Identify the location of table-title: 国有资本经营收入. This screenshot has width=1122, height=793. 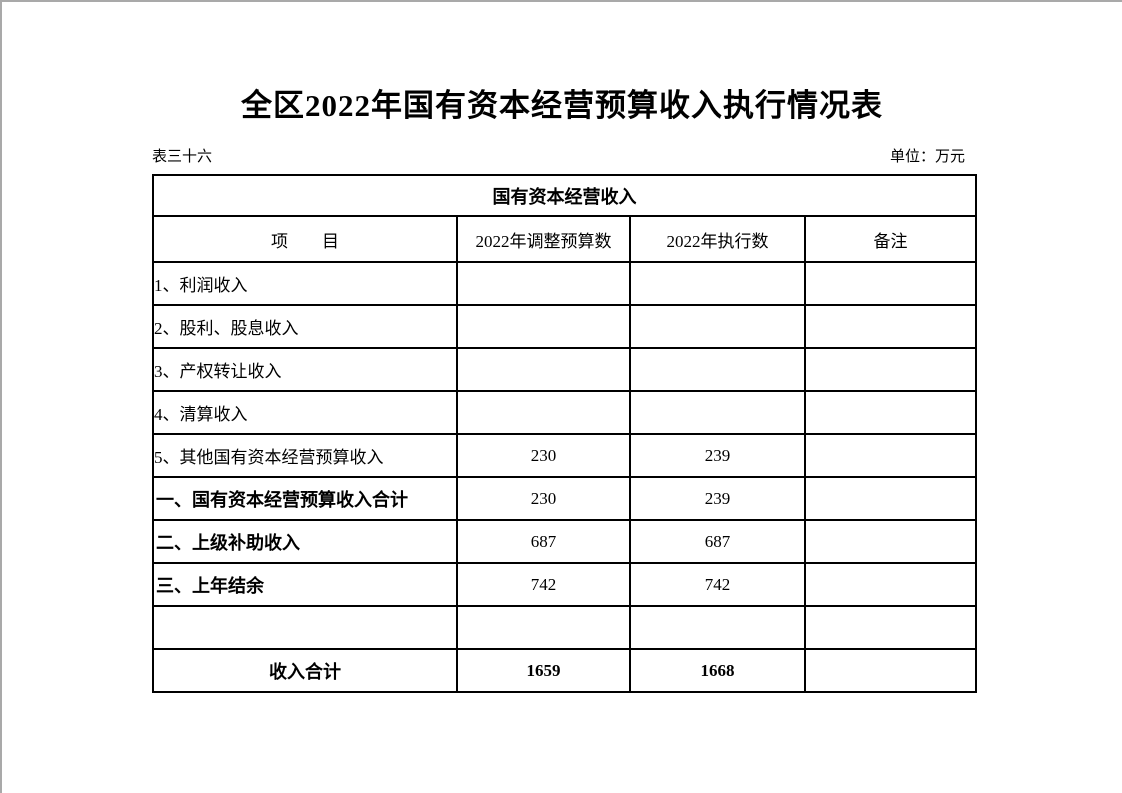
(564, 195).